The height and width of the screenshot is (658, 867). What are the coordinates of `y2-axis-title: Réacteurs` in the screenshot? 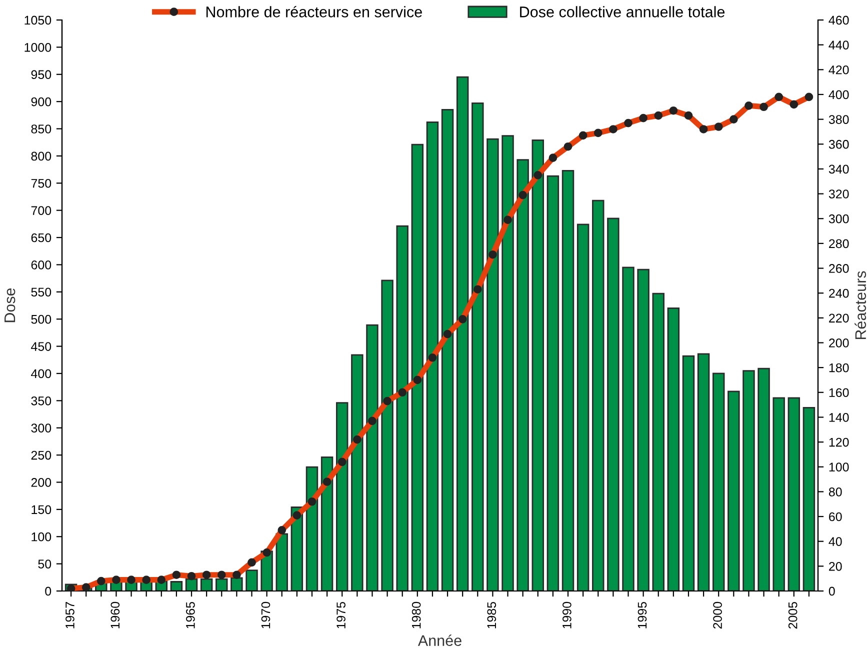 It's located at (860, 305).